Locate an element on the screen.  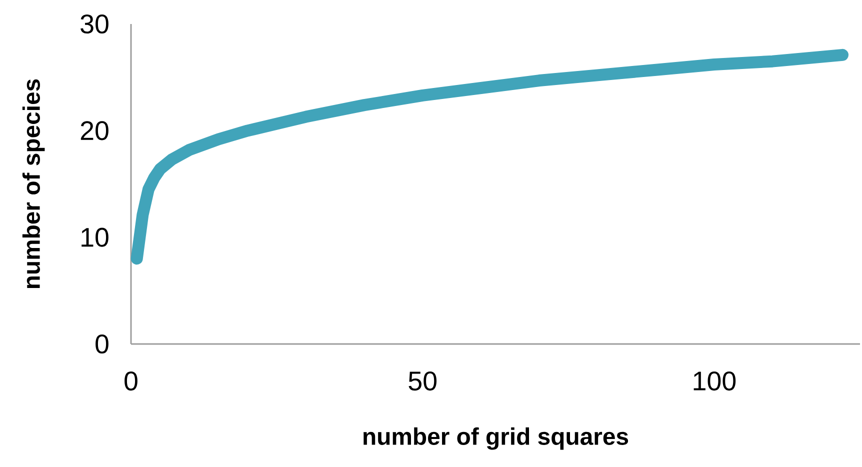
x-tick-label: 50 is located at coordinates (422, 381).